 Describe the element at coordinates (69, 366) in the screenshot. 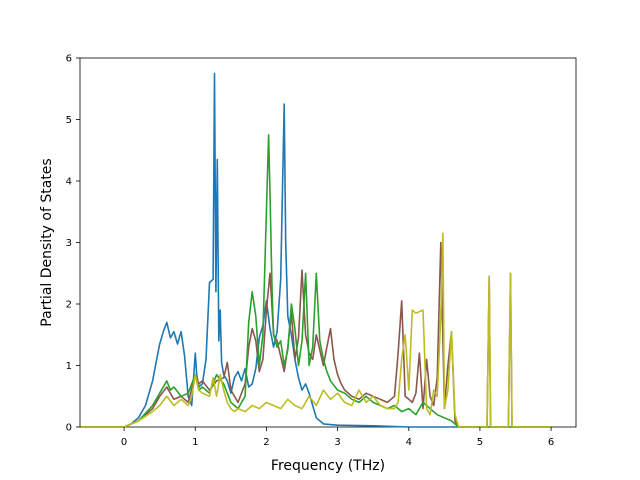

I see `y-tick-label: 1` at that location.